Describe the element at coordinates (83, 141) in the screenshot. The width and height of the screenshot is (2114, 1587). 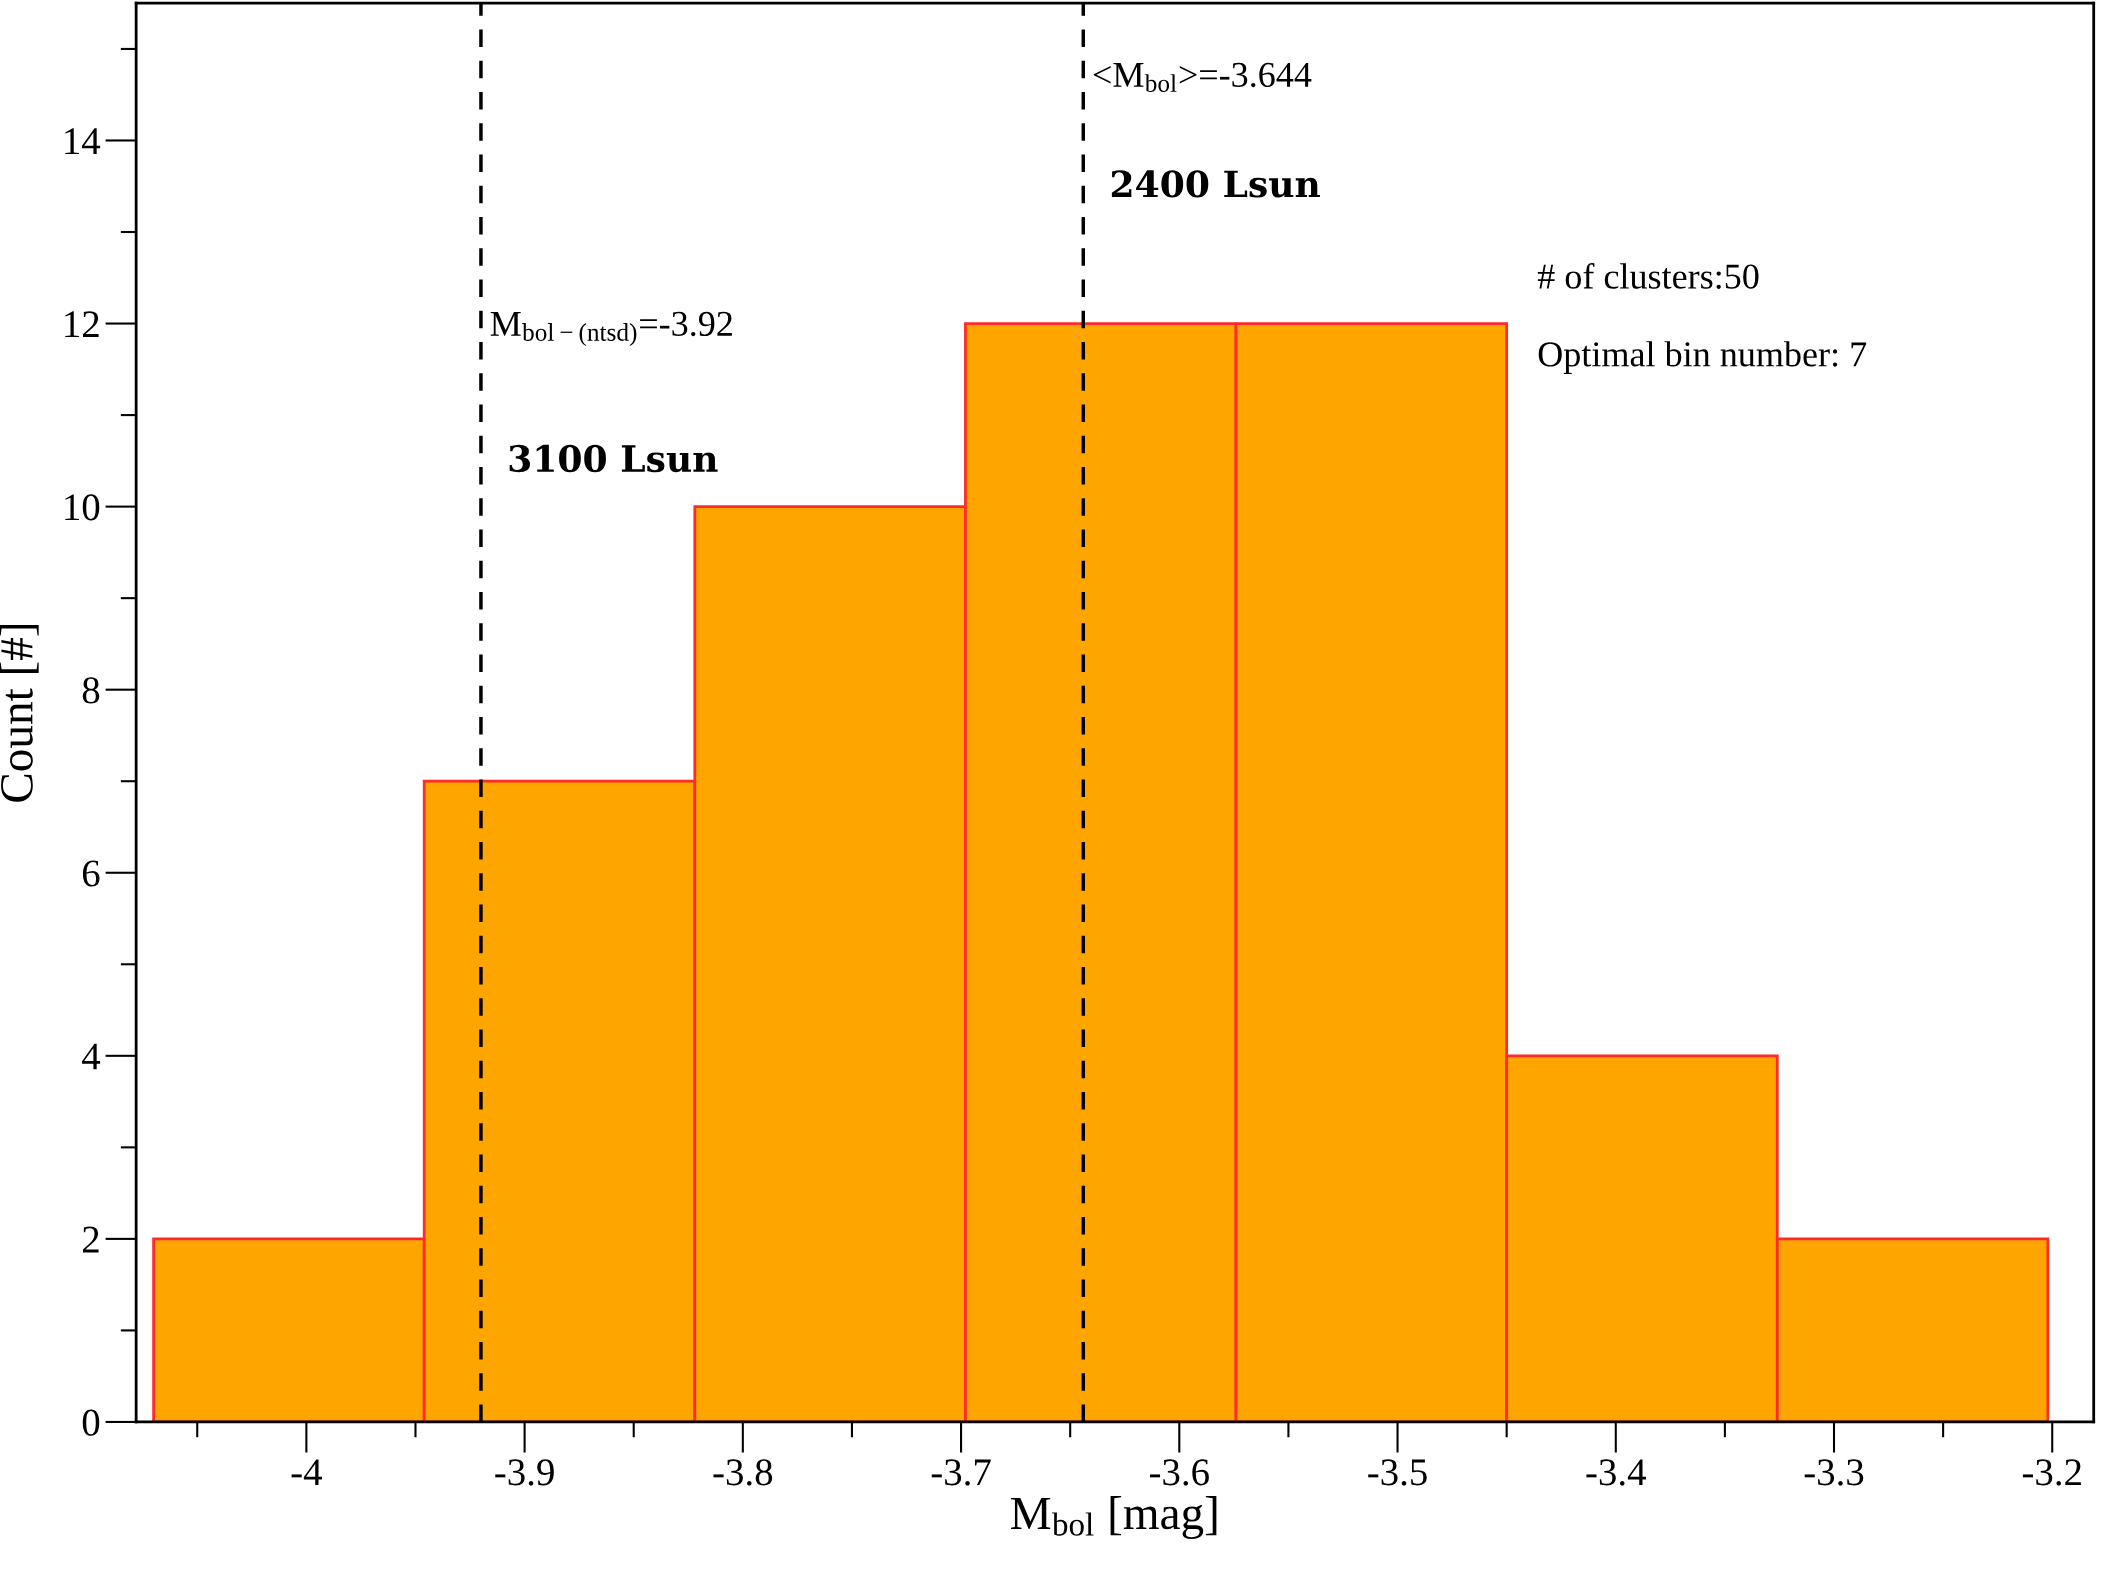
I see `y-tick-label: 14` at that location.